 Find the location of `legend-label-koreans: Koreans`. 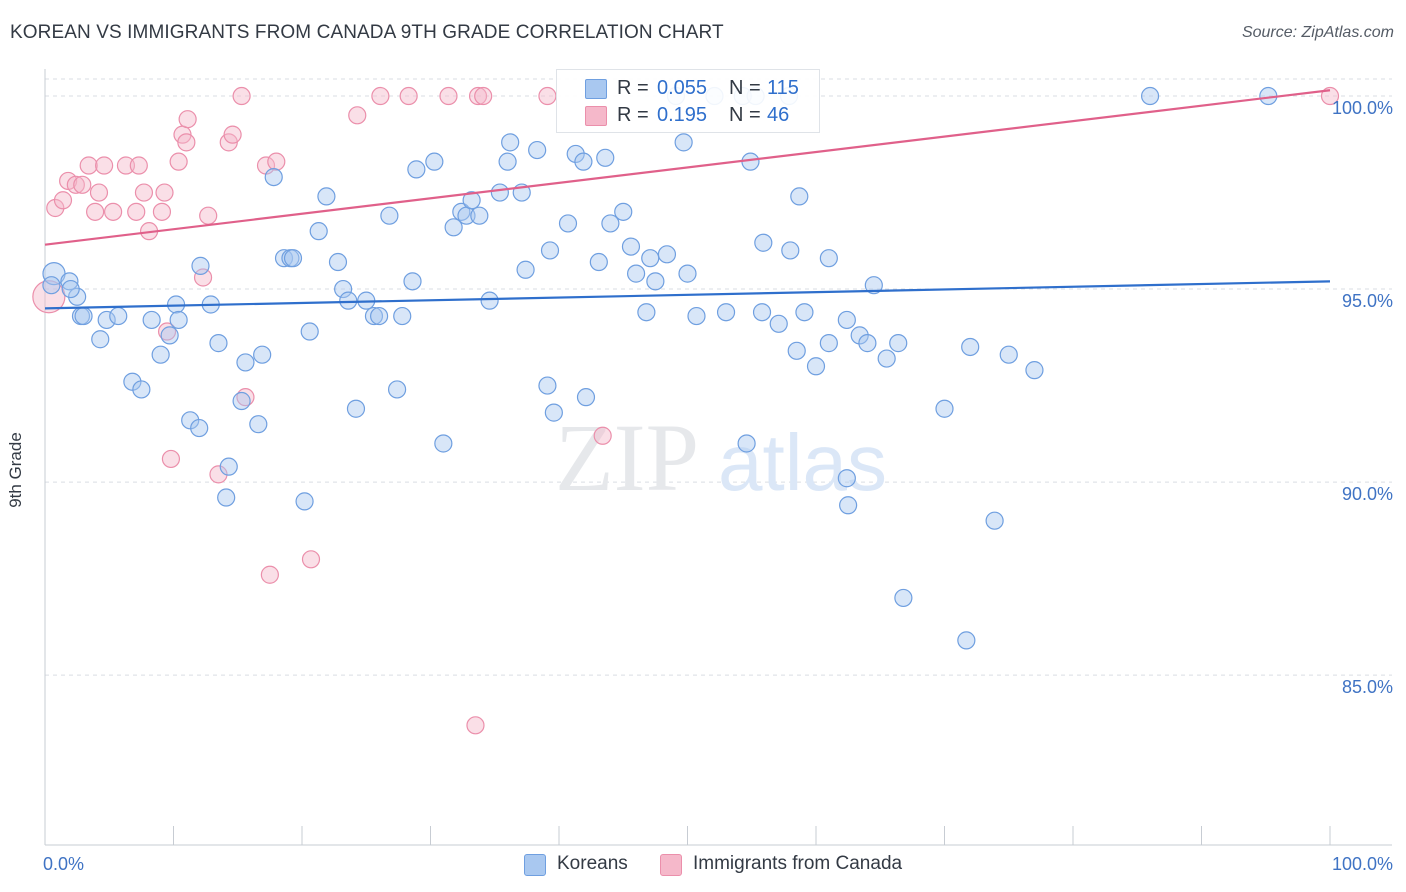

legend-label-koreans: Koreans is located at coordinates (592, 863).